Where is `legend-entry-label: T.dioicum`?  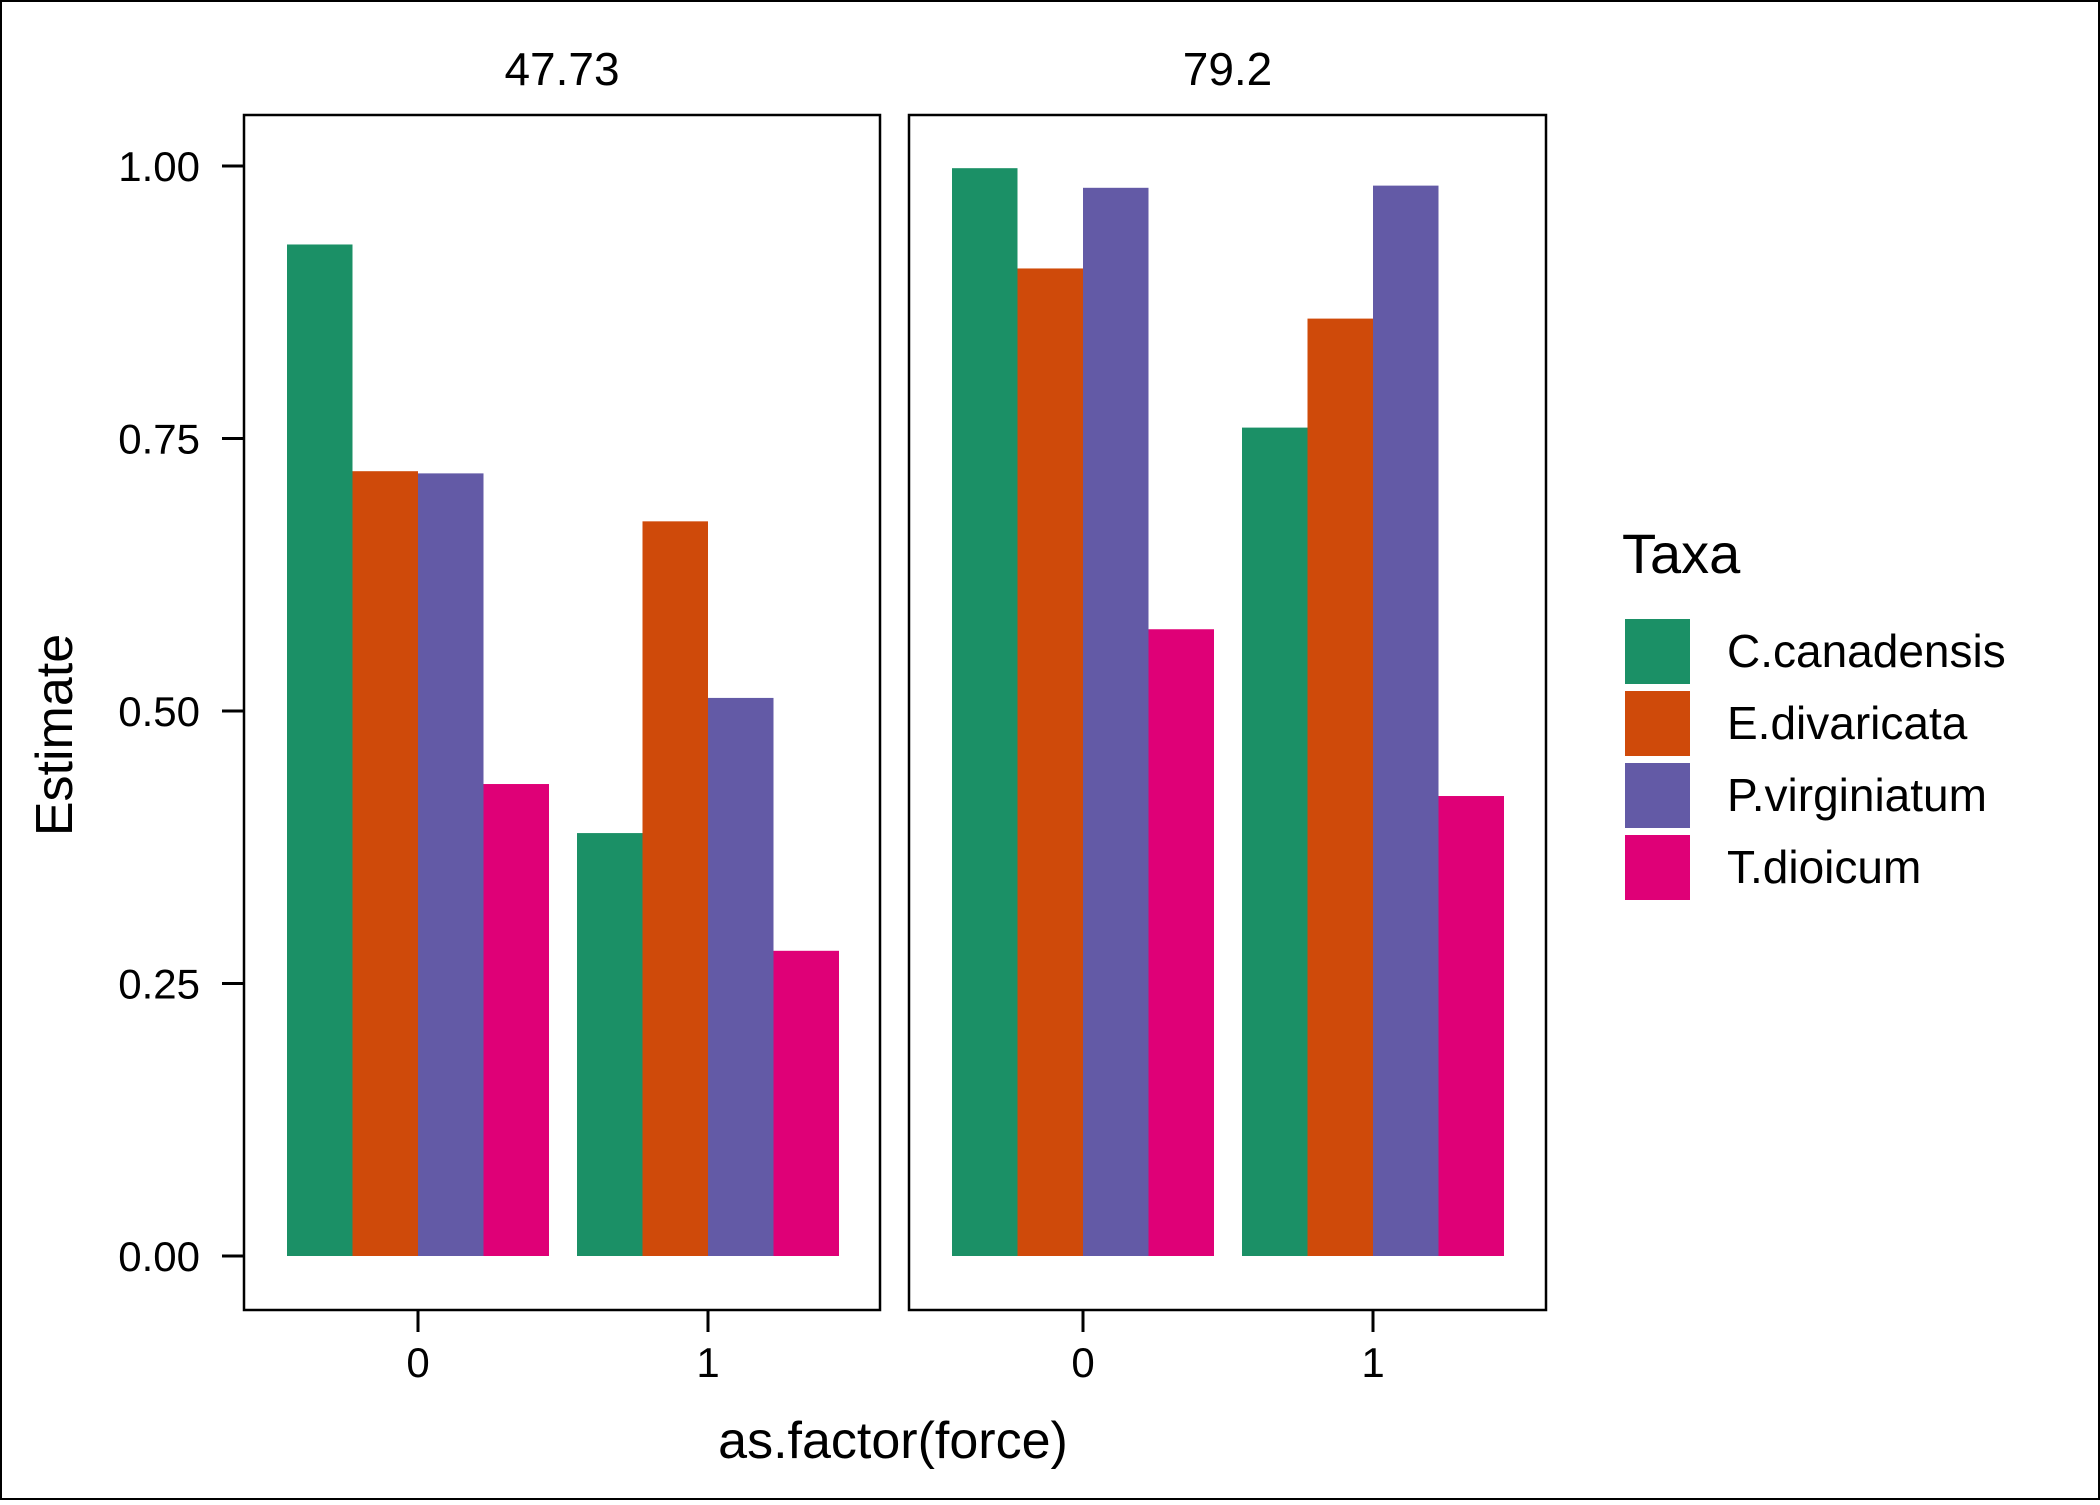 legend-entry-label: T.dioicum is located at coordinates (1824, 867).